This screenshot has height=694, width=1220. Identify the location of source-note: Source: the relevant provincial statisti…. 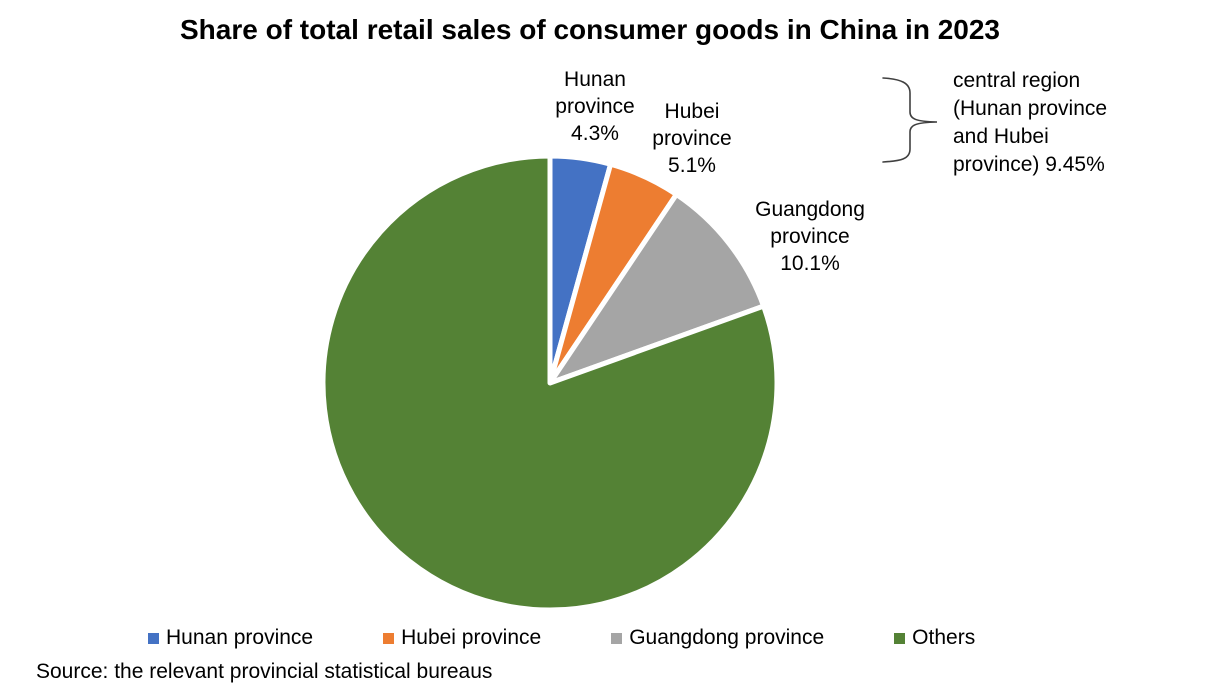
(264, 671).